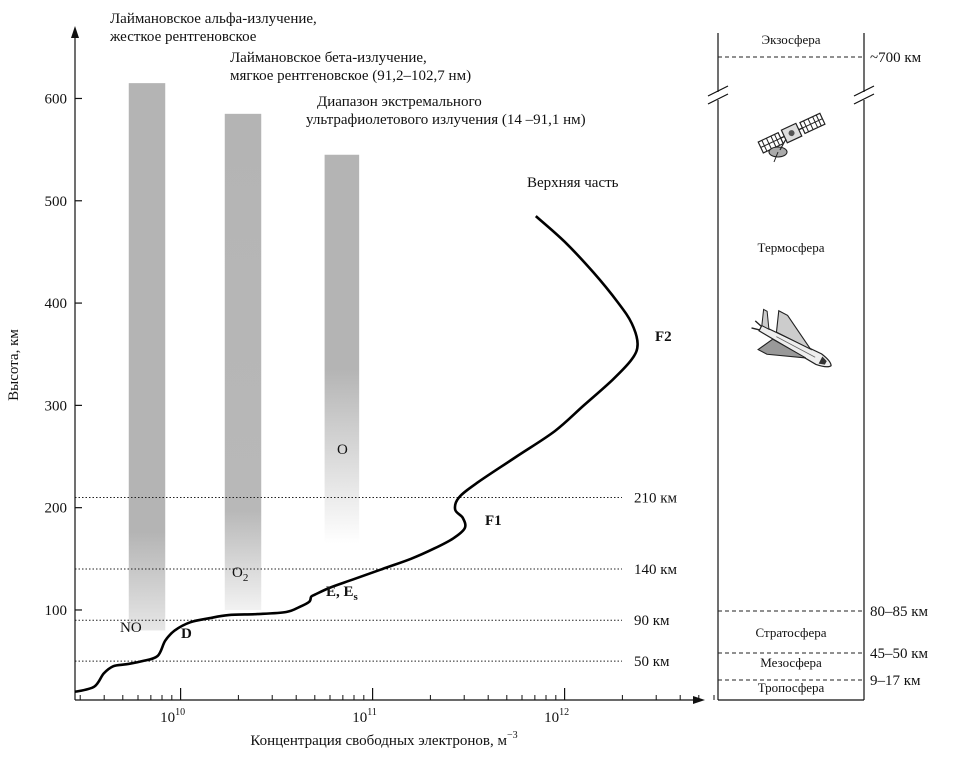 The height and width of the screenshot is (761, 953). Describe the element at coordinates (652, 621) in the screenshot. I see `reference-label-90km: 90 км` at that location.